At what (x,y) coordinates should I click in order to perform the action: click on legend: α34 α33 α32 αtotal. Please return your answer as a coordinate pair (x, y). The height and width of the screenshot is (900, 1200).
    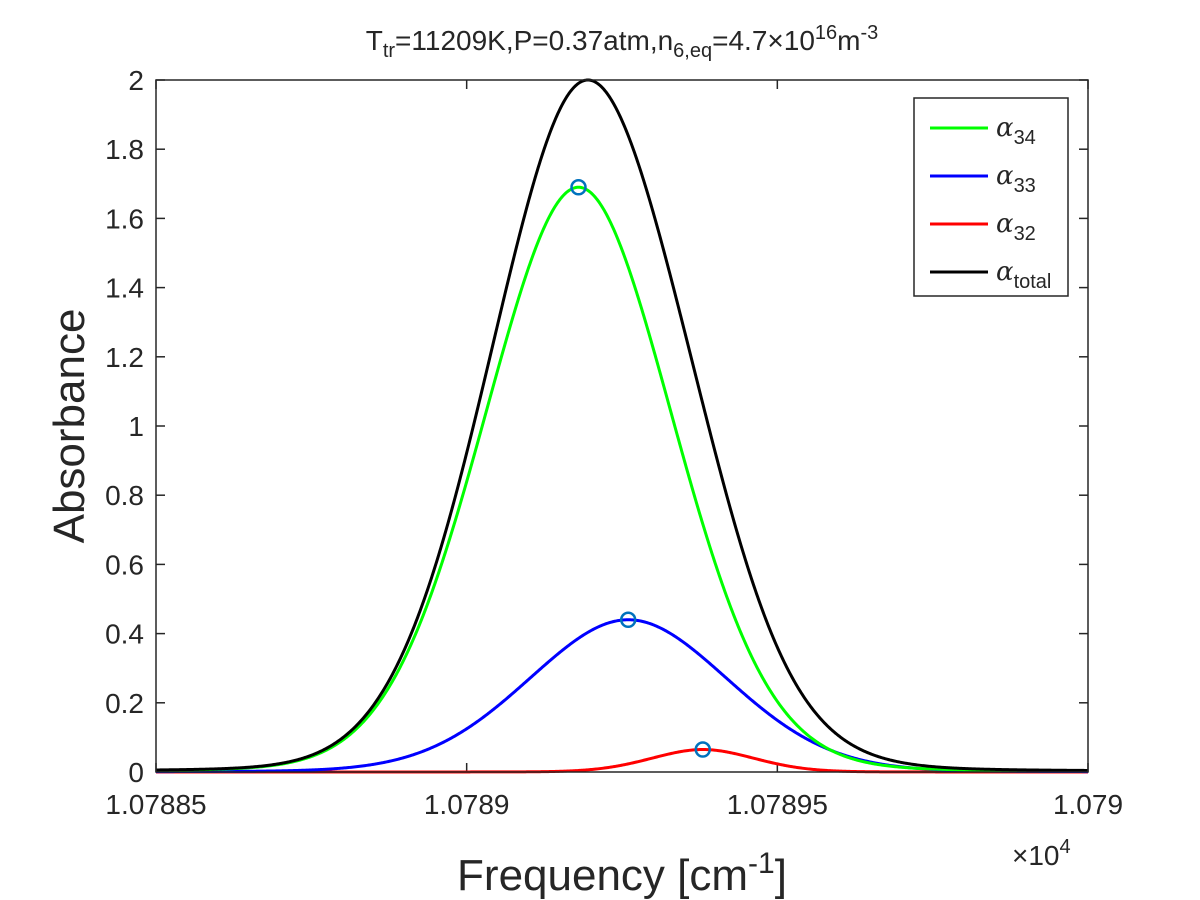
    Looking at the image, I should click on (991, 197).